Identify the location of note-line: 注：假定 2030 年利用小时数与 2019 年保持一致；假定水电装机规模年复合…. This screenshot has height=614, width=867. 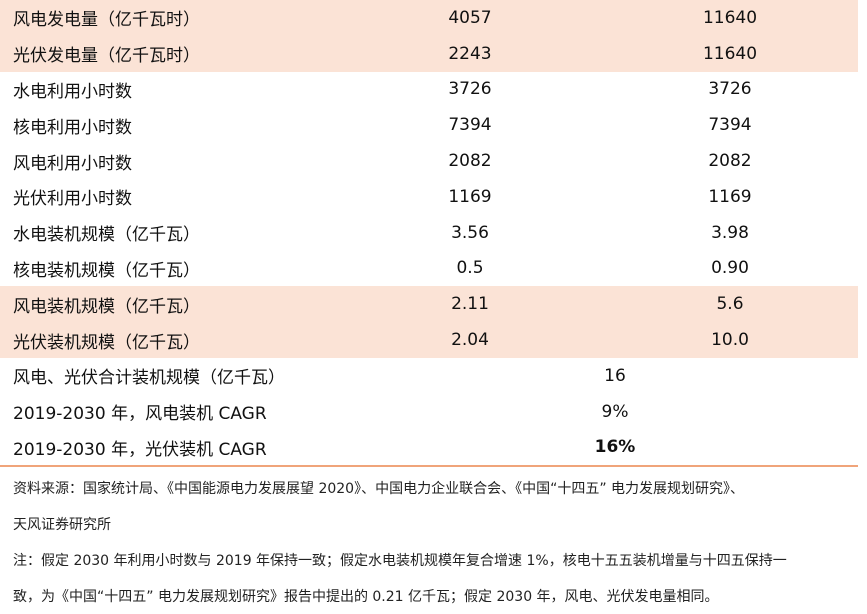
(400, 561).